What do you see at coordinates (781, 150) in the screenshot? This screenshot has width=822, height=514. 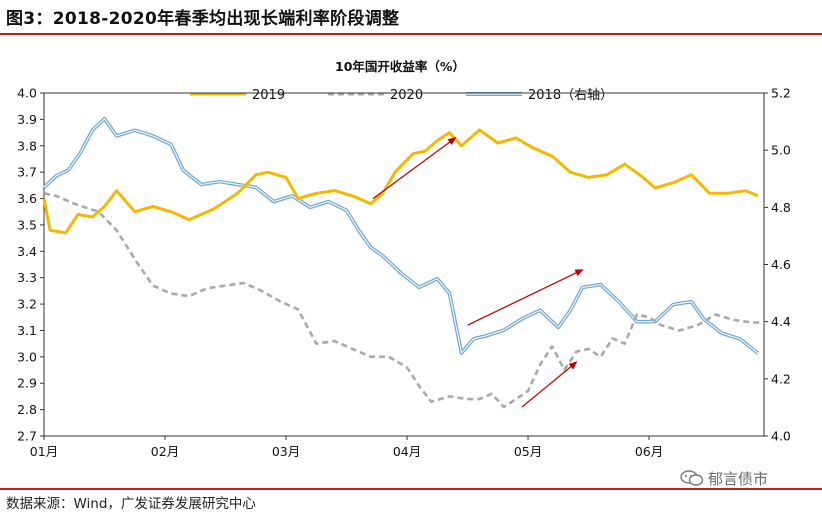 I see `y-right-tick-label: 5.0` at bounding box center [781, 150].